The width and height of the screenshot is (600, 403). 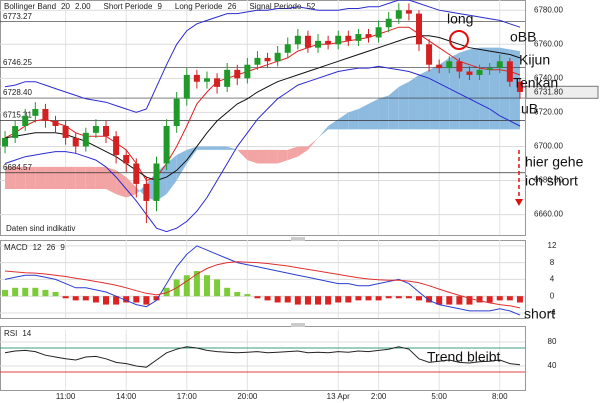 I want to click on annotation: long, so click(x=460, y=19).